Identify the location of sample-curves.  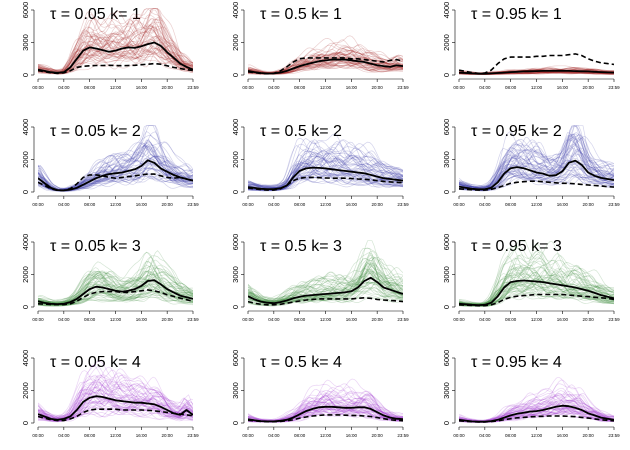
(325, 162).